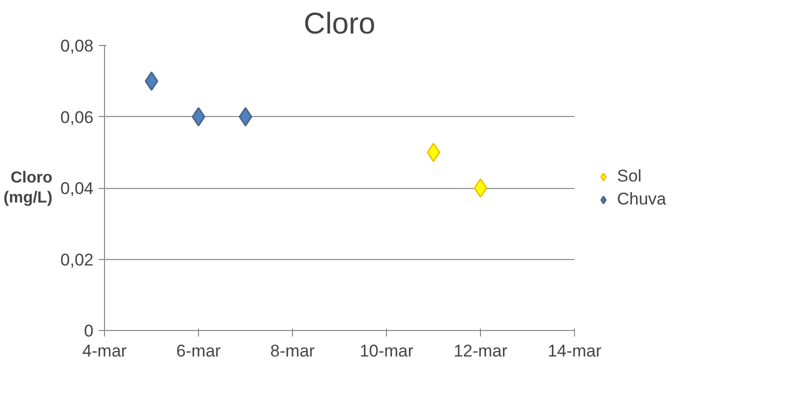  Describe the element at coordinates (387, 351) in the screenshot. I see `x-tick-label: 10-mar` at that location.